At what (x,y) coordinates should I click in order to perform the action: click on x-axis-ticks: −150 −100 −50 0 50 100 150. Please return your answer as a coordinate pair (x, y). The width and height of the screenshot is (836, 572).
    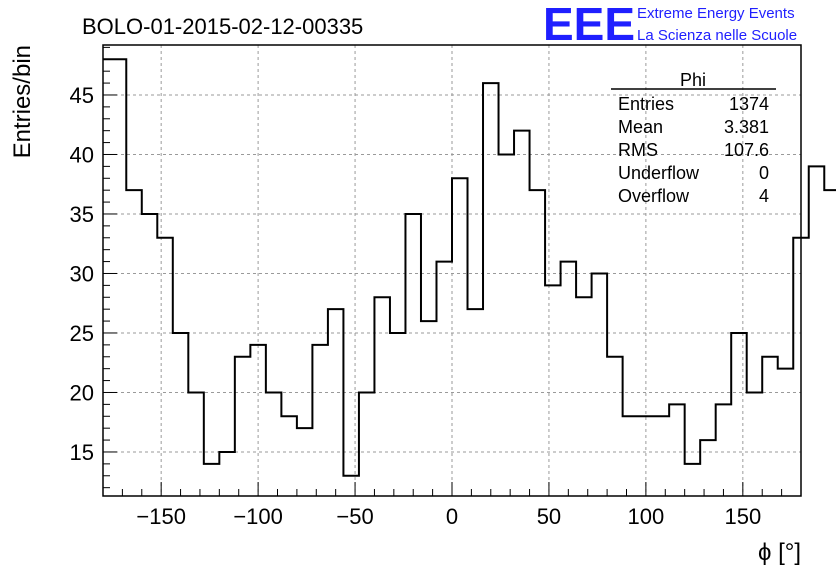
    Looking at the image, I should click on (452, 505).